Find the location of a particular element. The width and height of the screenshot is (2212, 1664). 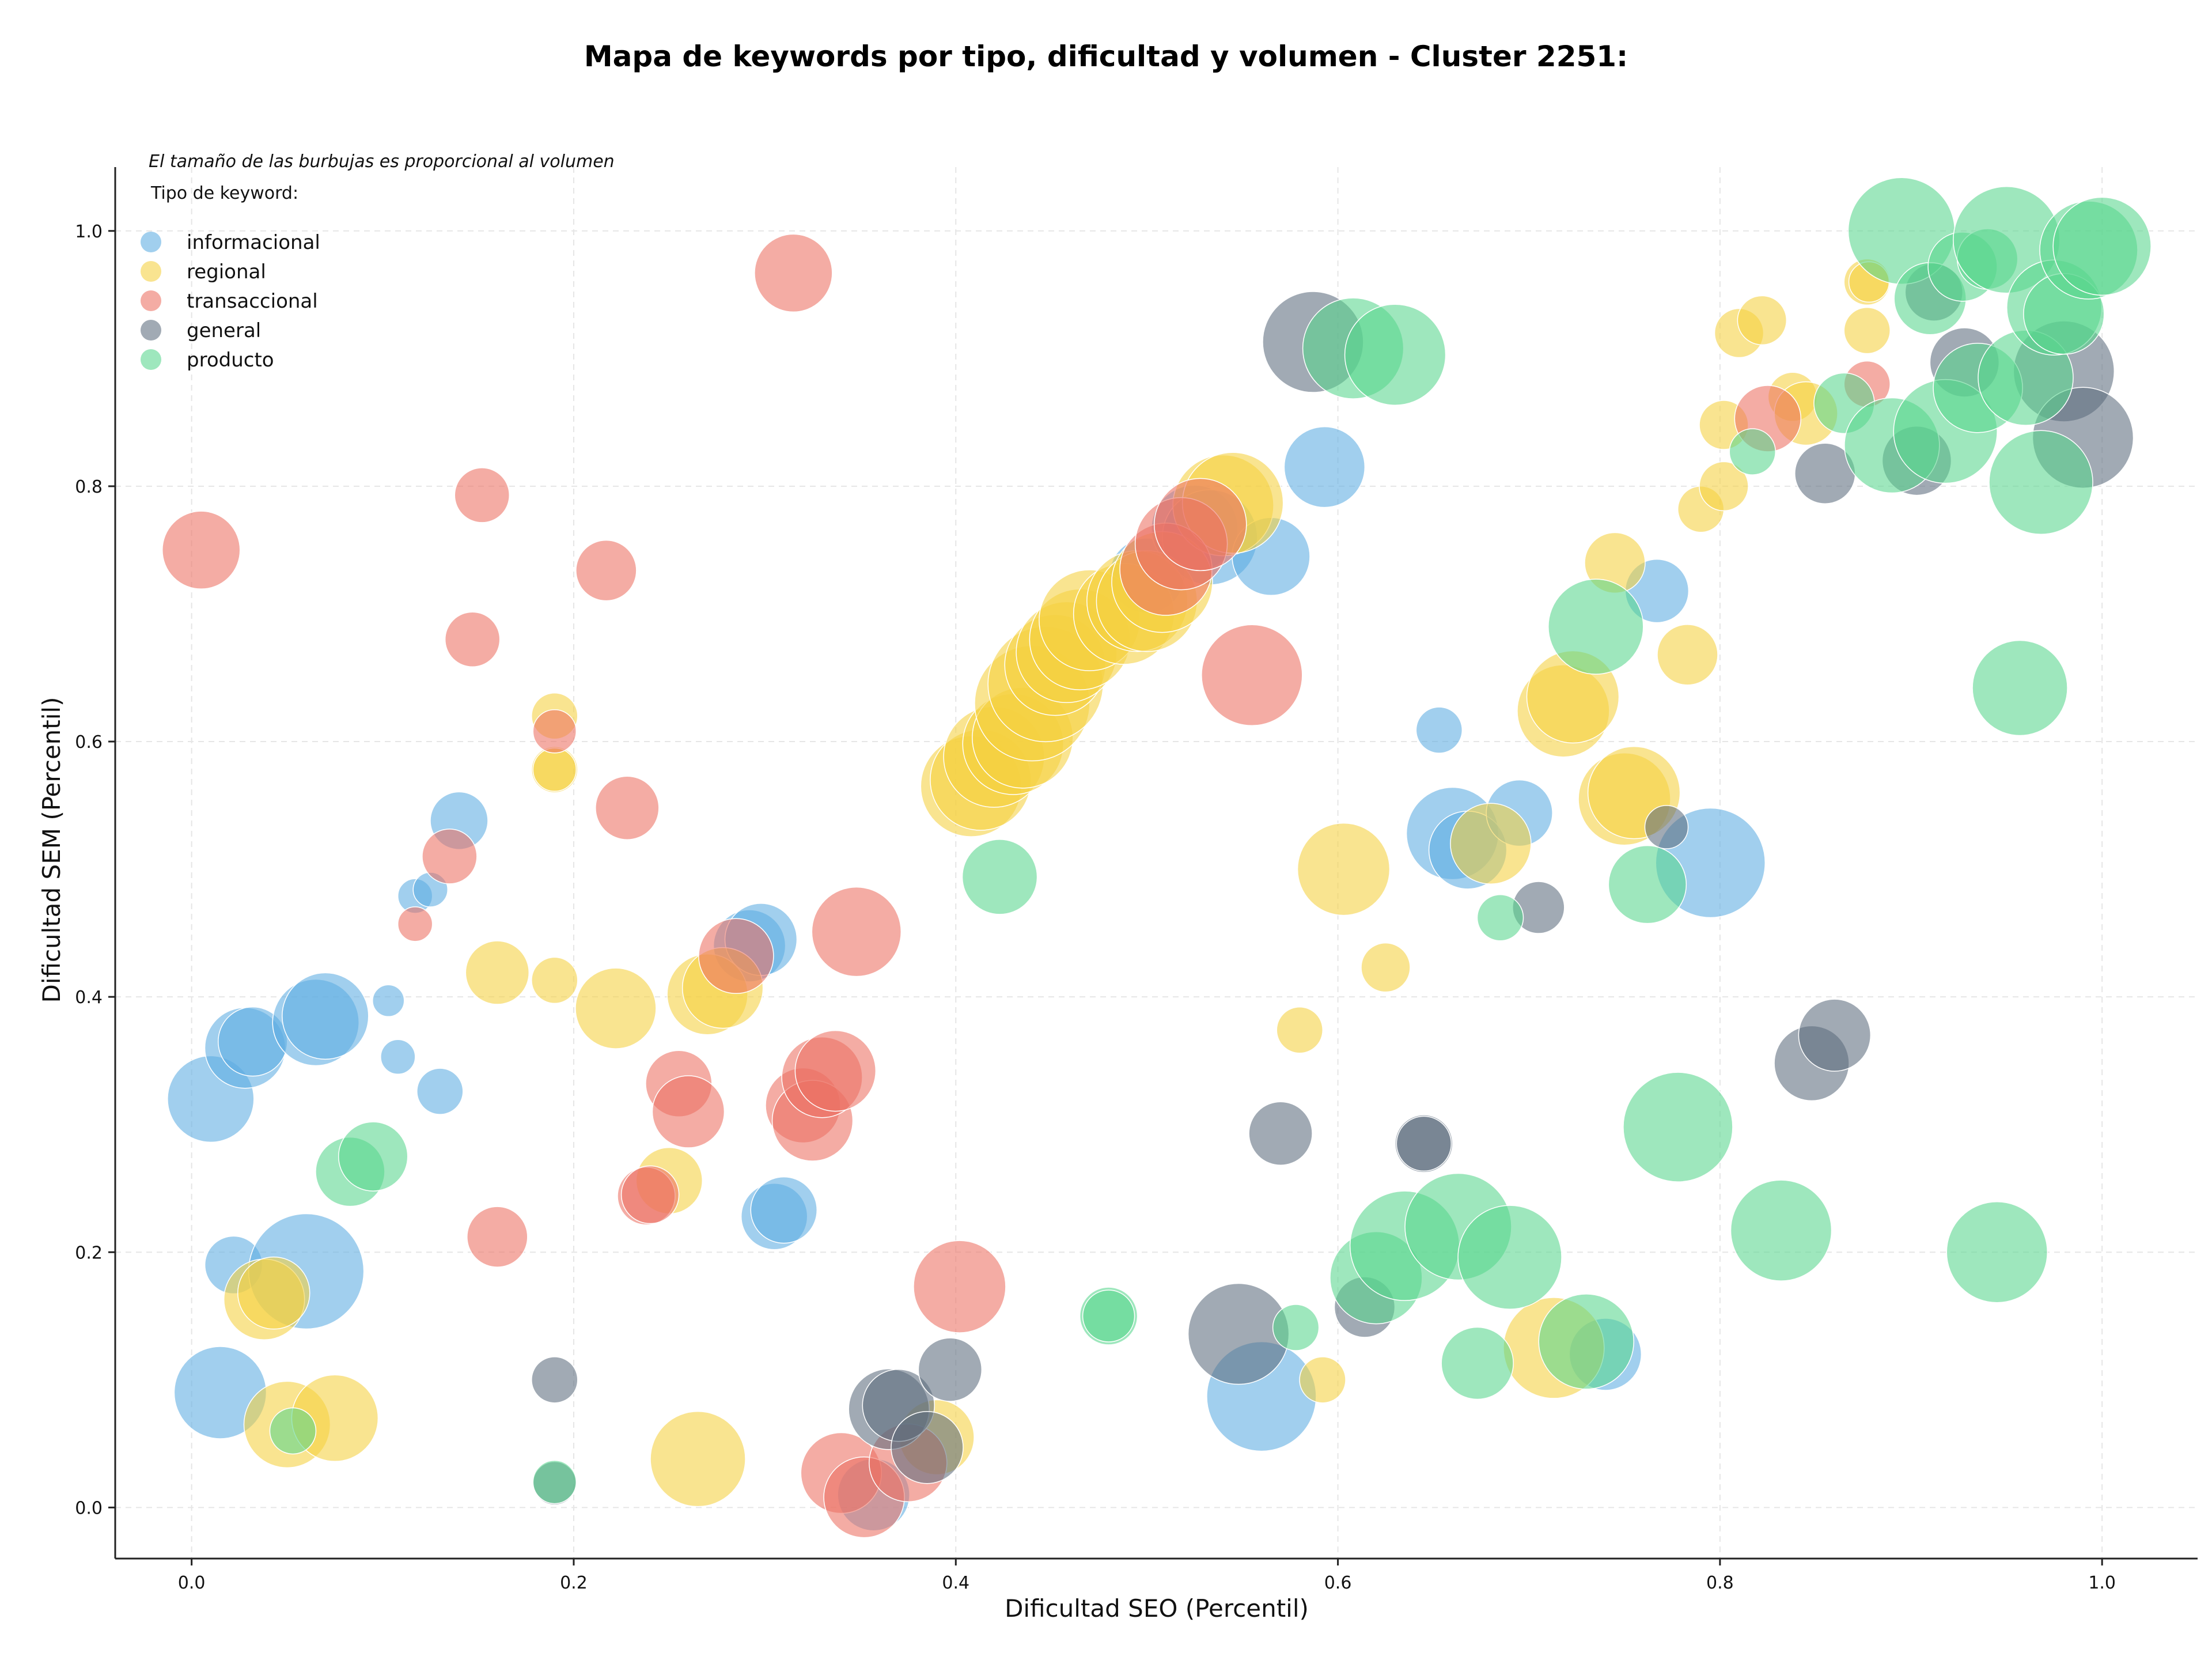

x-tick-label: 1.0 is located at coordinates (2102, 1583).